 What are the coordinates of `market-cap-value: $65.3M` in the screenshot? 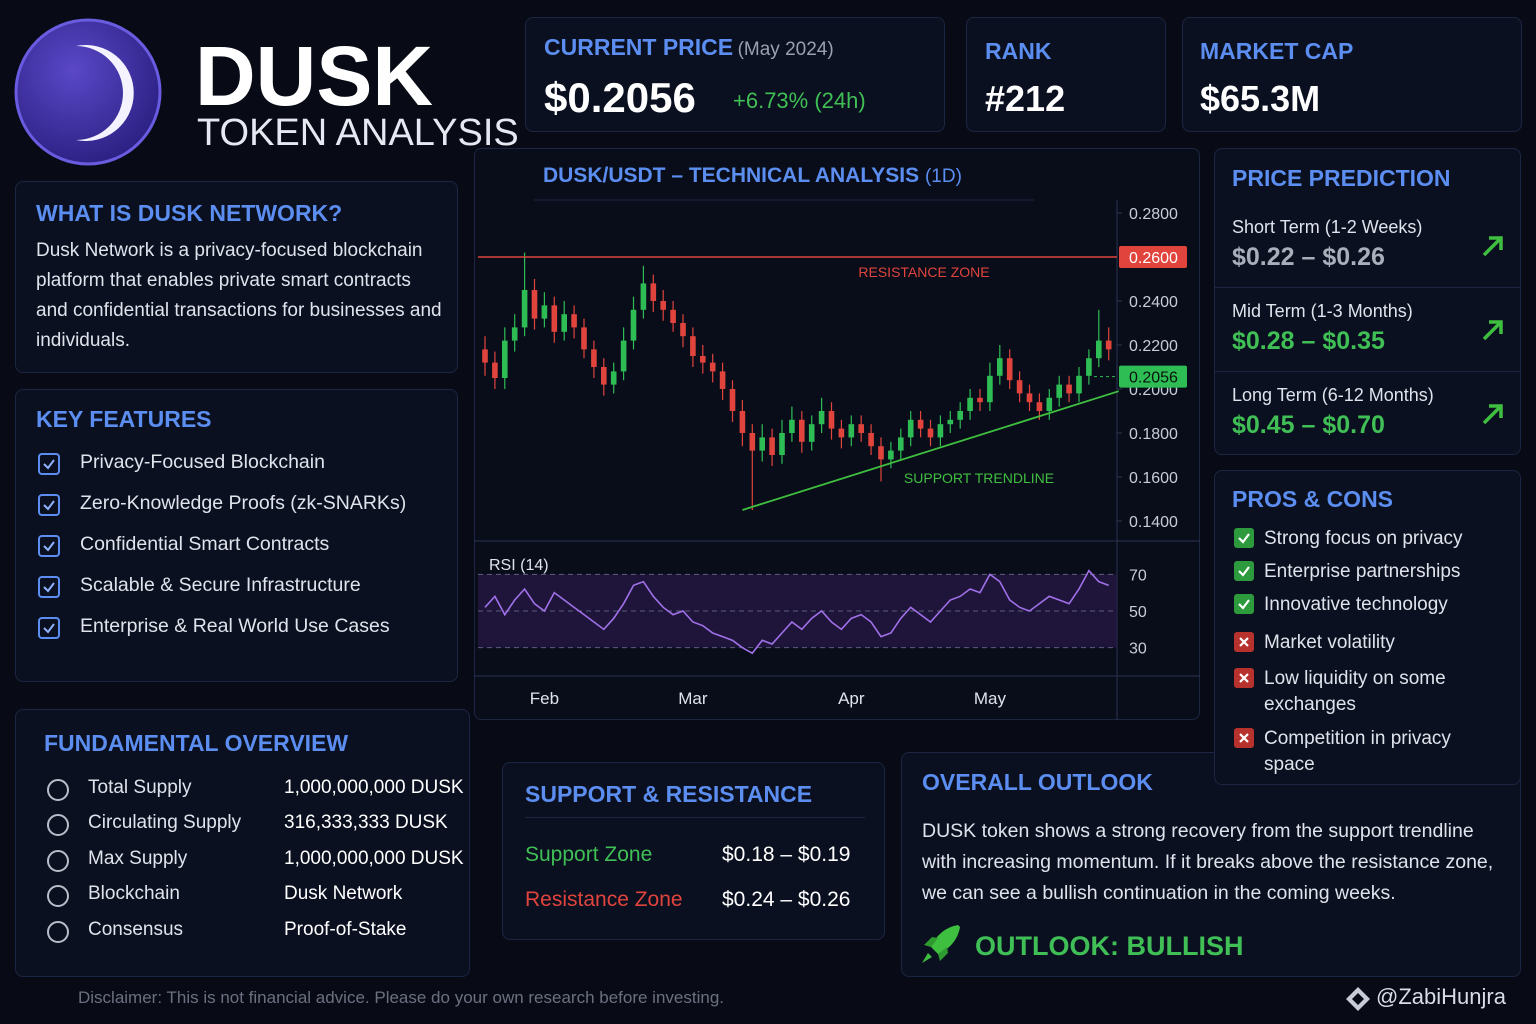 It's located at (1260, 98).